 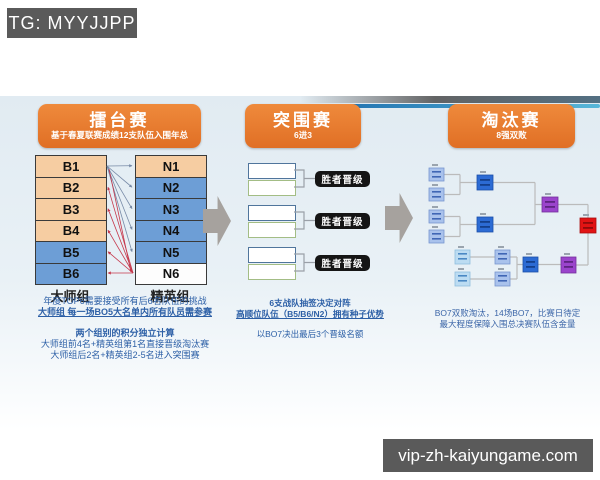 What do you see at coordinates (71, 166) in the screenshot?
I see `team-cell-b1: B1` at bounding box center [71, 166].